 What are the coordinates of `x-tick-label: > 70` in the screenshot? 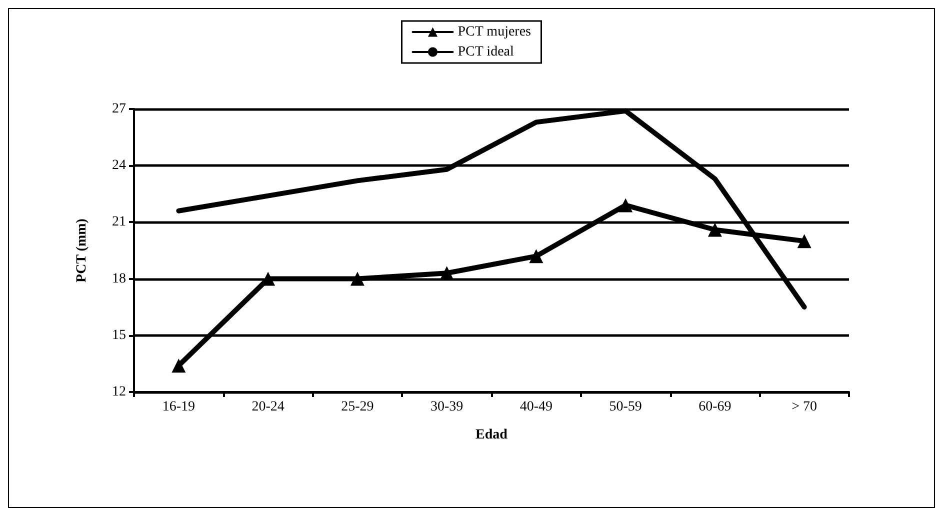 It's located at (805, 407).